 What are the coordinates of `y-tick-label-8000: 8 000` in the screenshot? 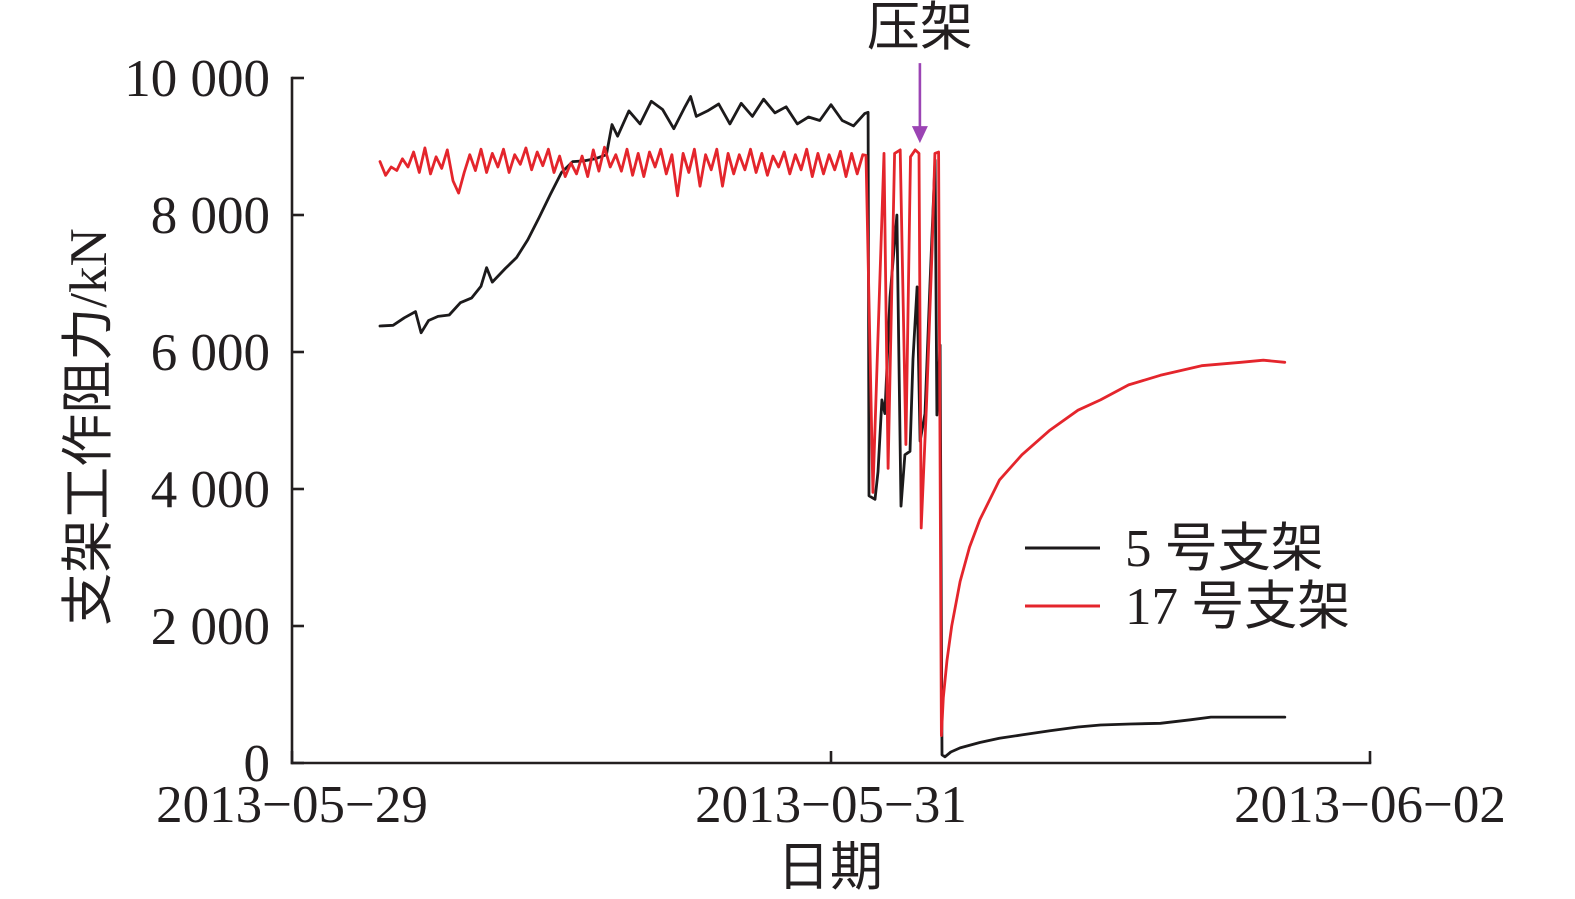 It's located at (210, 216).